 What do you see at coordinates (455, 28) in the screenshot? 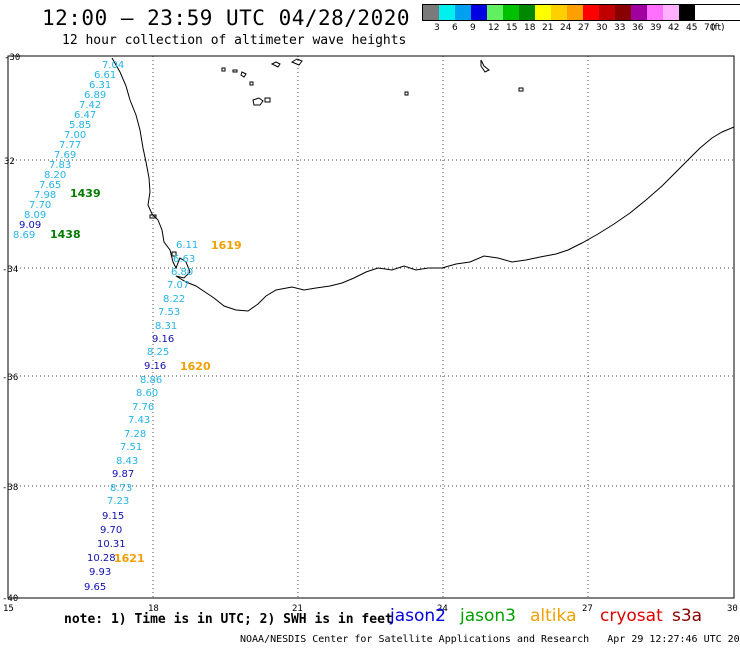
I see `legend-label: 6` at bounding box center [455, 28].